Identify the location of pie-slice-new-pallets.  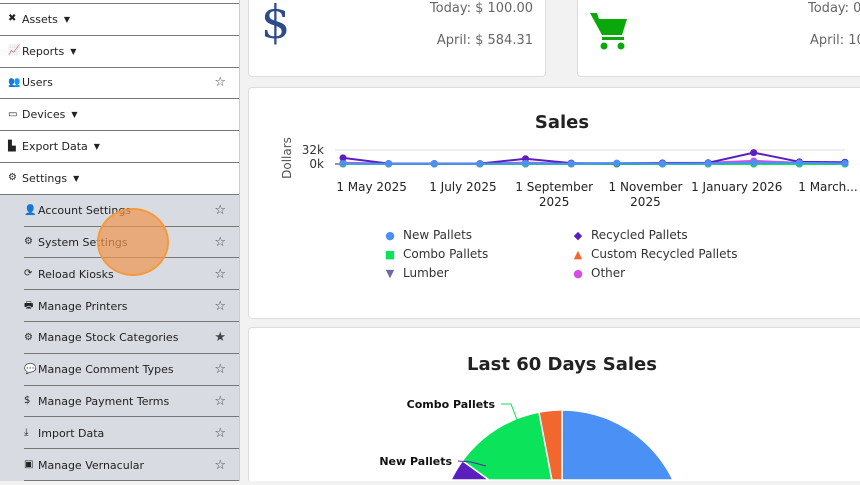
(618, 445).